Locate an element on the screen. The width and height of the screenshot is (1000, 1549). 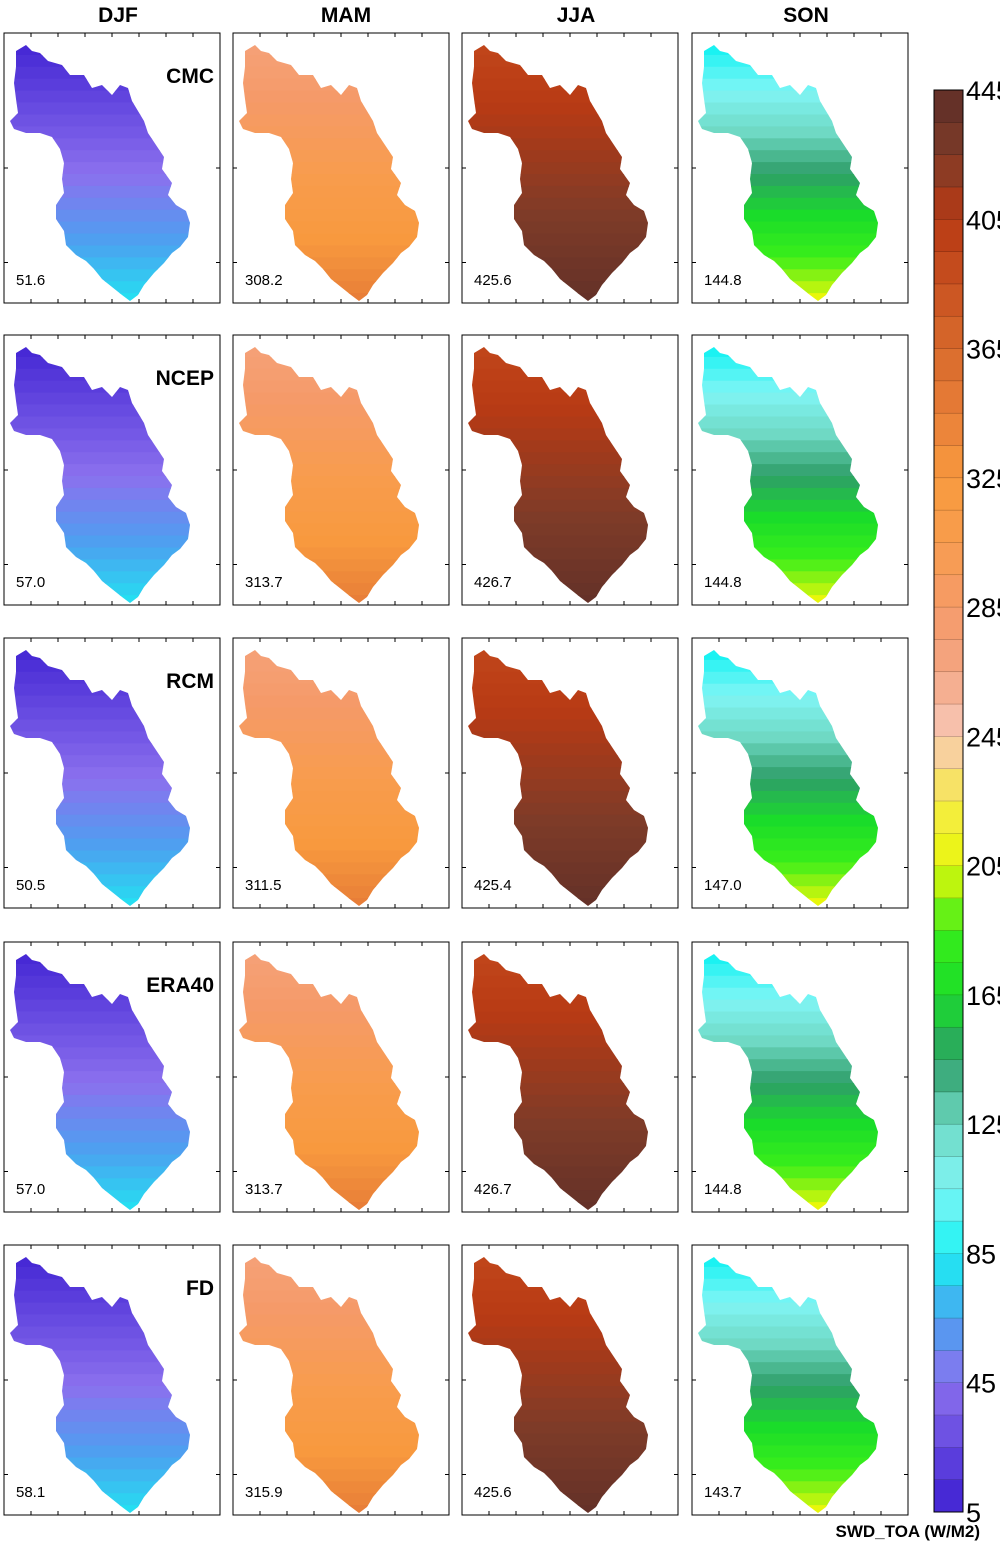
dataset-label: NCEP is located at coordinates (185, 378).